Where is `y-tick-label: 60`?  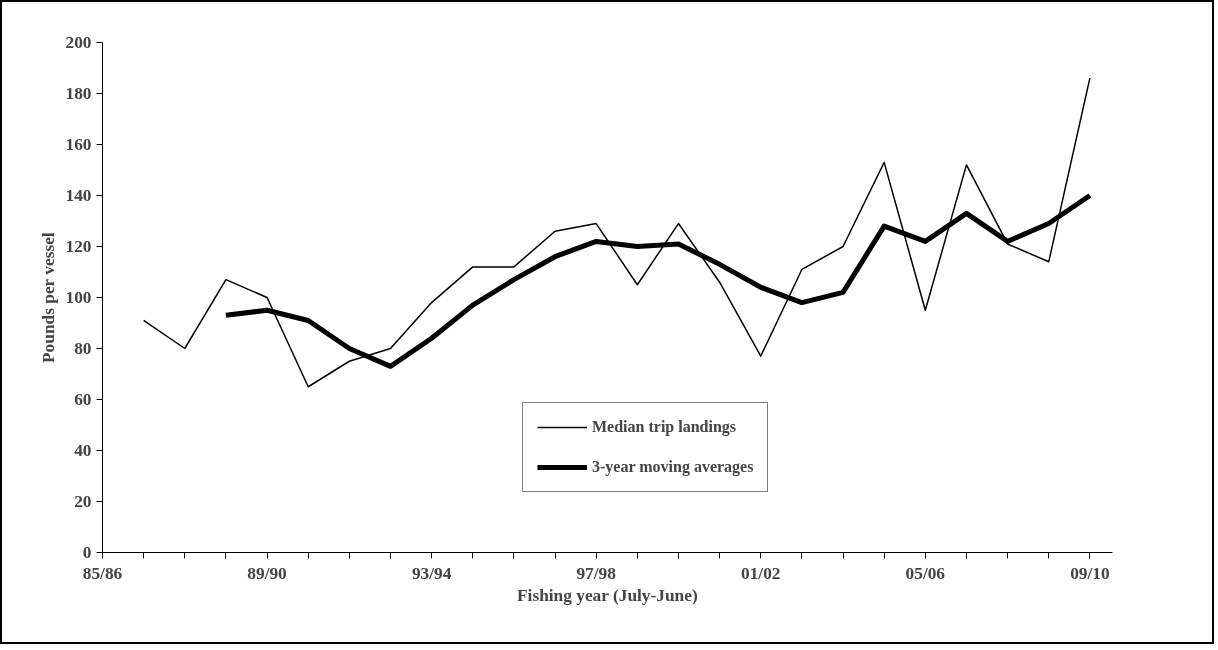
y-tick-label: 60 is located at coordinates (83, 399).